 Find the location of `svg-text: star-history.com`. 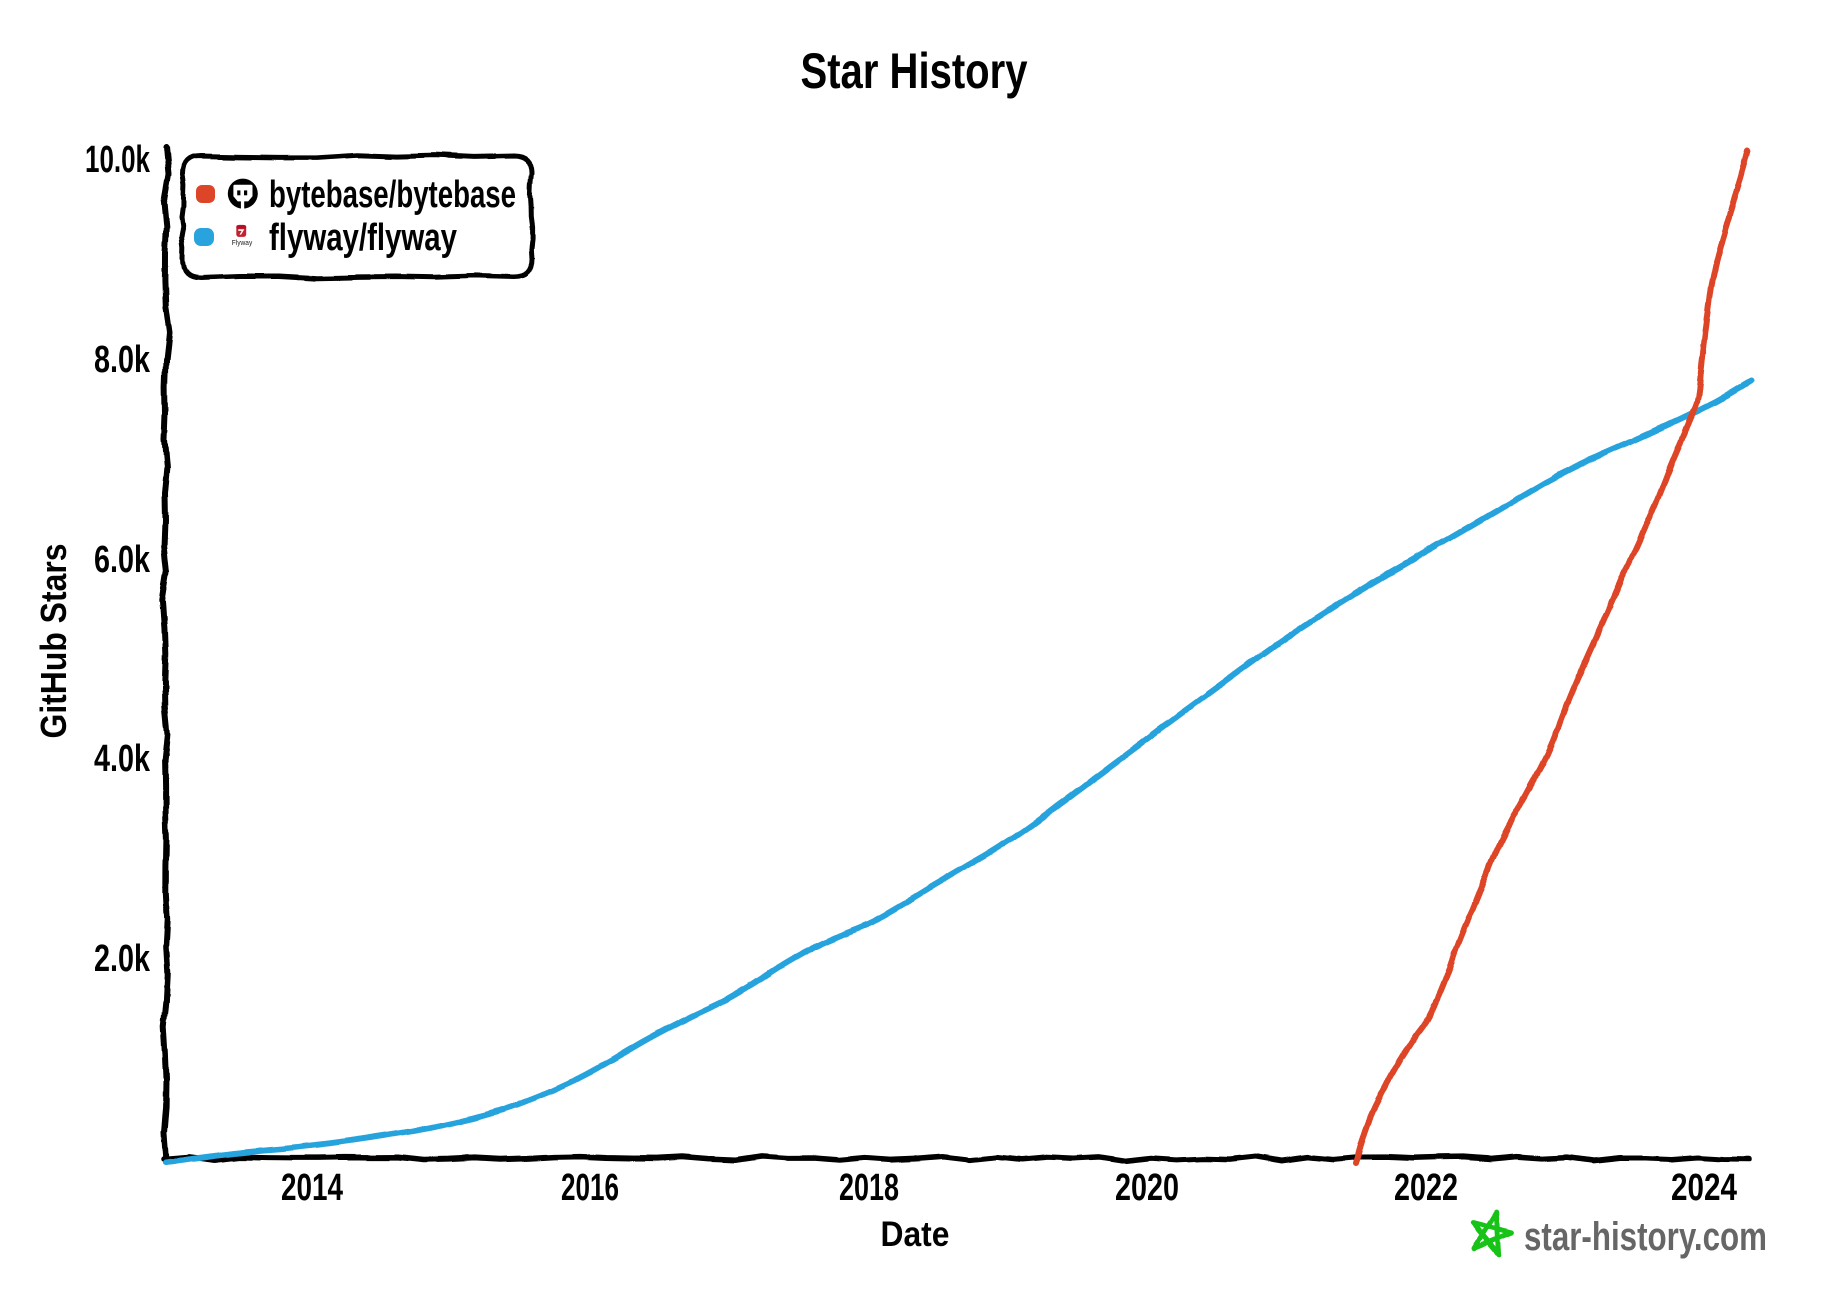

svg-text: star-history.com is located at coordinates (1645, 1237).